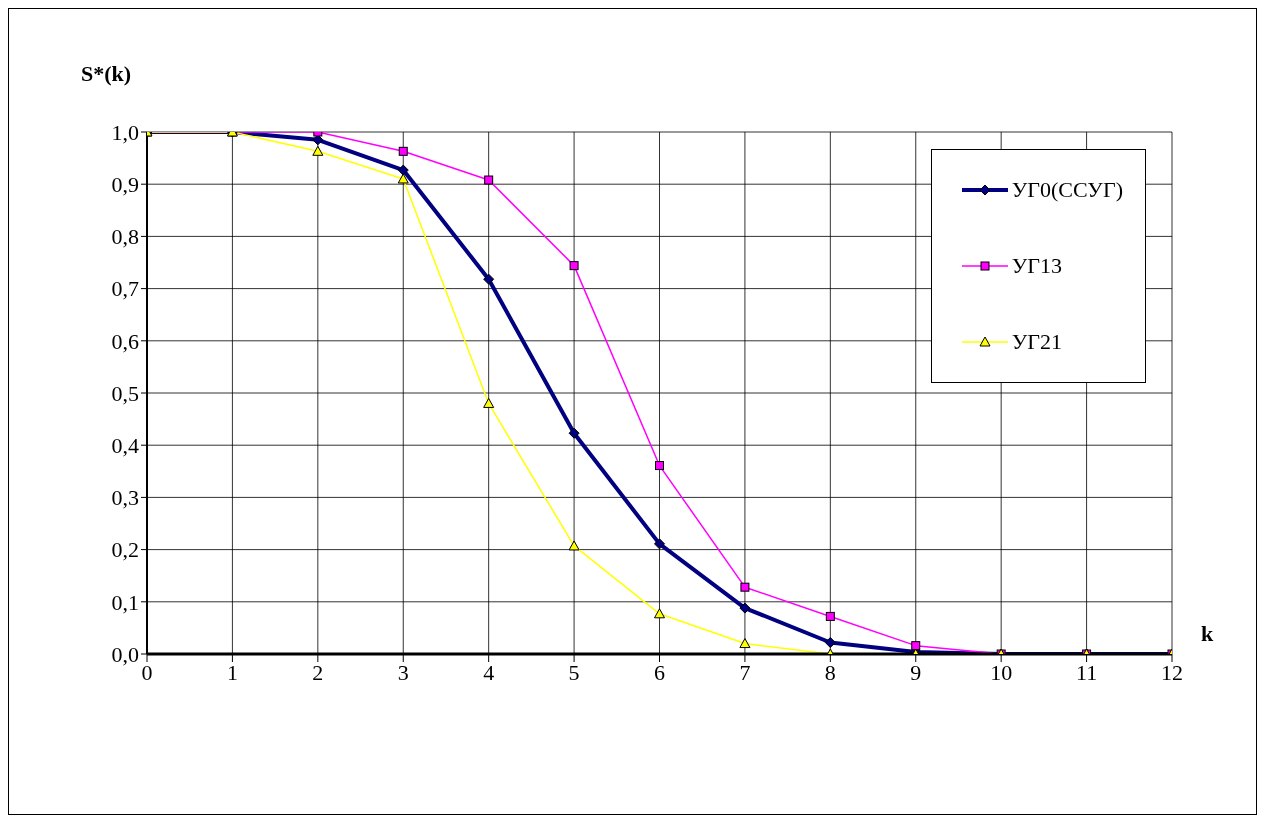 This screenshot has width=1263, height=820. What do you see at coordinates (125, 393) in the screenshot?
I see `y-tick-label: 0,5` at bounding box center [125, 393].